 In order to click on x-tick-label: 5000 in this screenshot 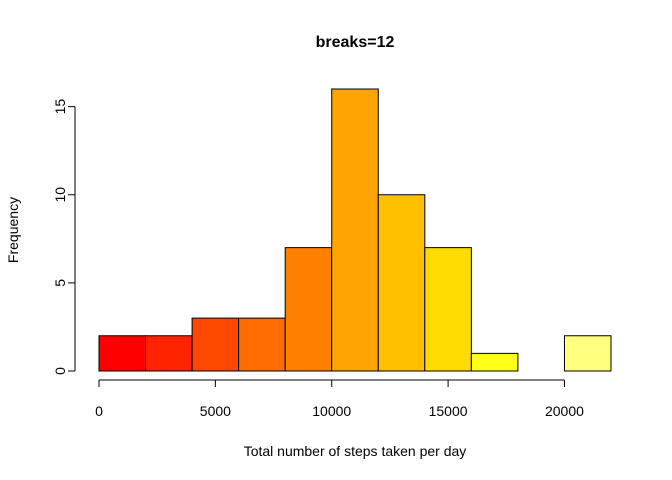, I will do `click(215, 411)`.